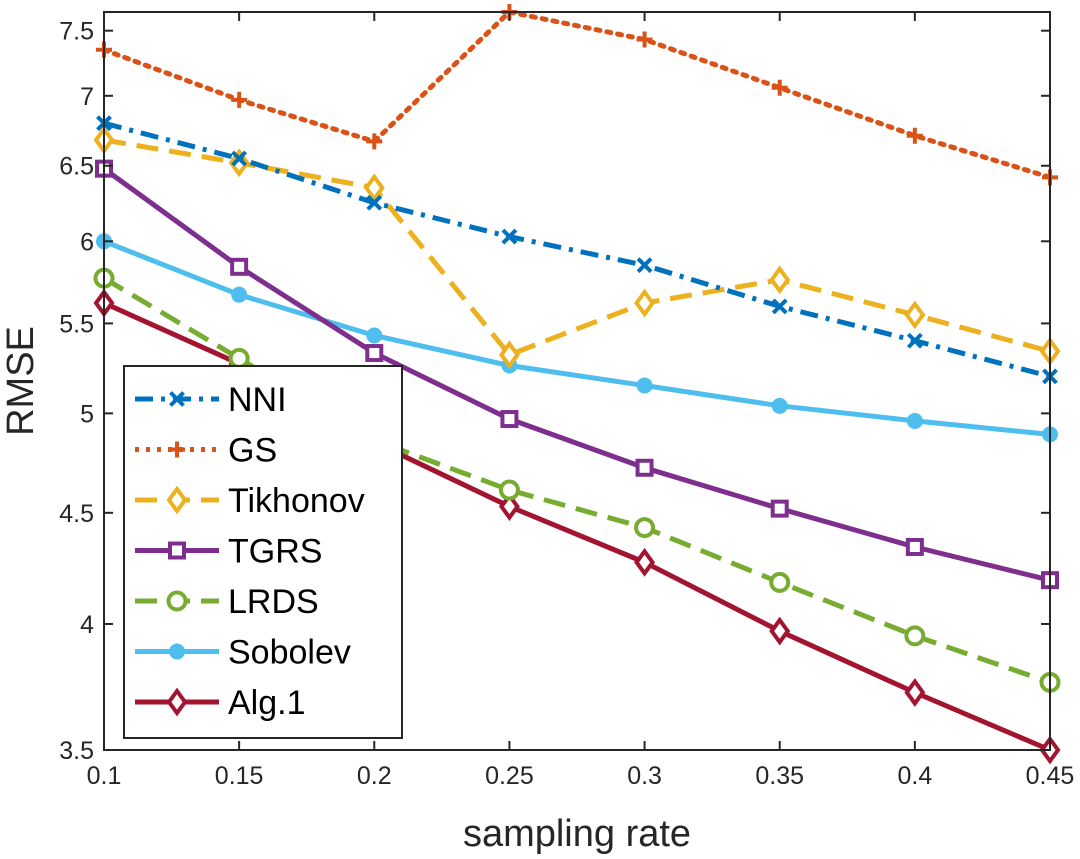 The image size is (1080, 859). I want to click on x-tick-label: 0.3, so click(644, 776).